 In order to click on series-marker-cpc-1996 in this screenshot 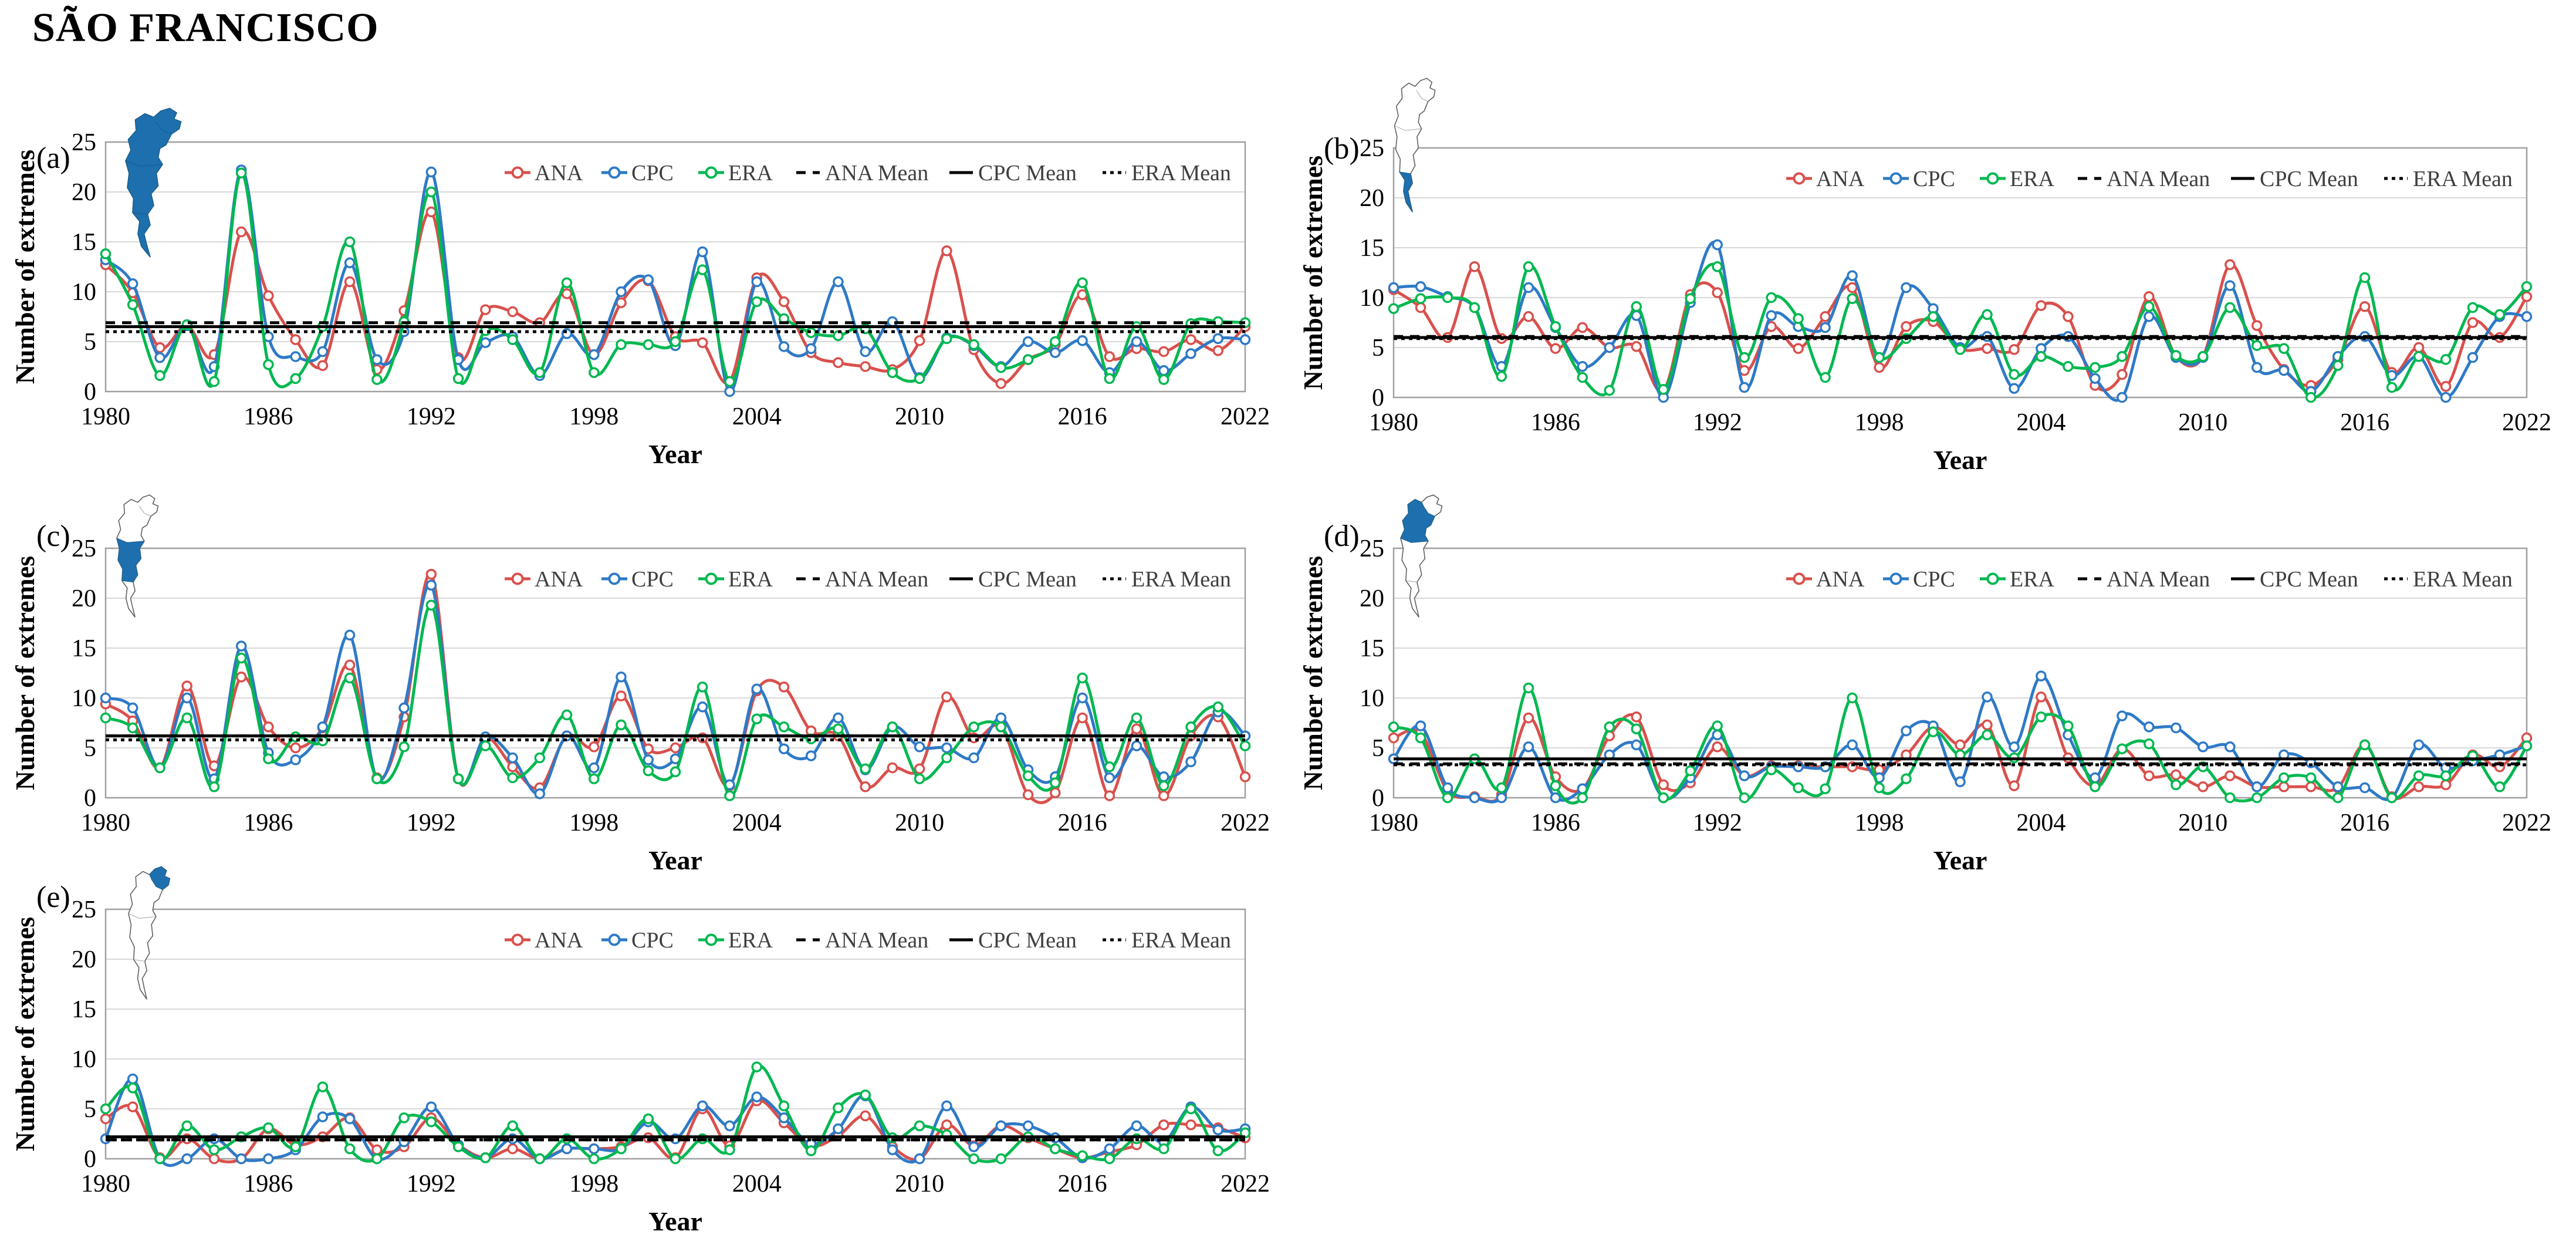, I will do `click(540, 794)`.